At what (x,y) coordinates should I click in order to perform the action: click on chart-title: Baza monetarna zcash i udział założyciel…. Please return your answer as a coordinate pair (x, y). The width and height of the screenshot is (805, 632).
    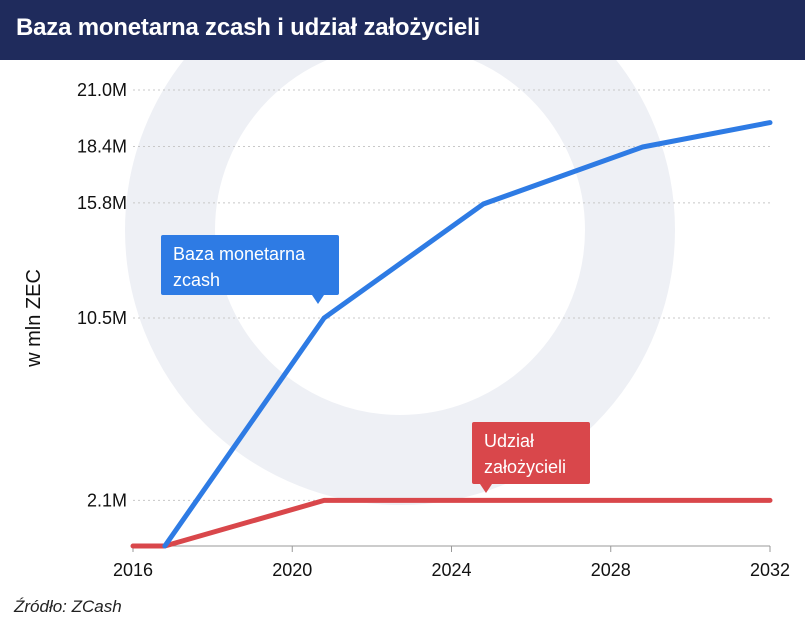
    Looking at the image, I should click on (248, 27).